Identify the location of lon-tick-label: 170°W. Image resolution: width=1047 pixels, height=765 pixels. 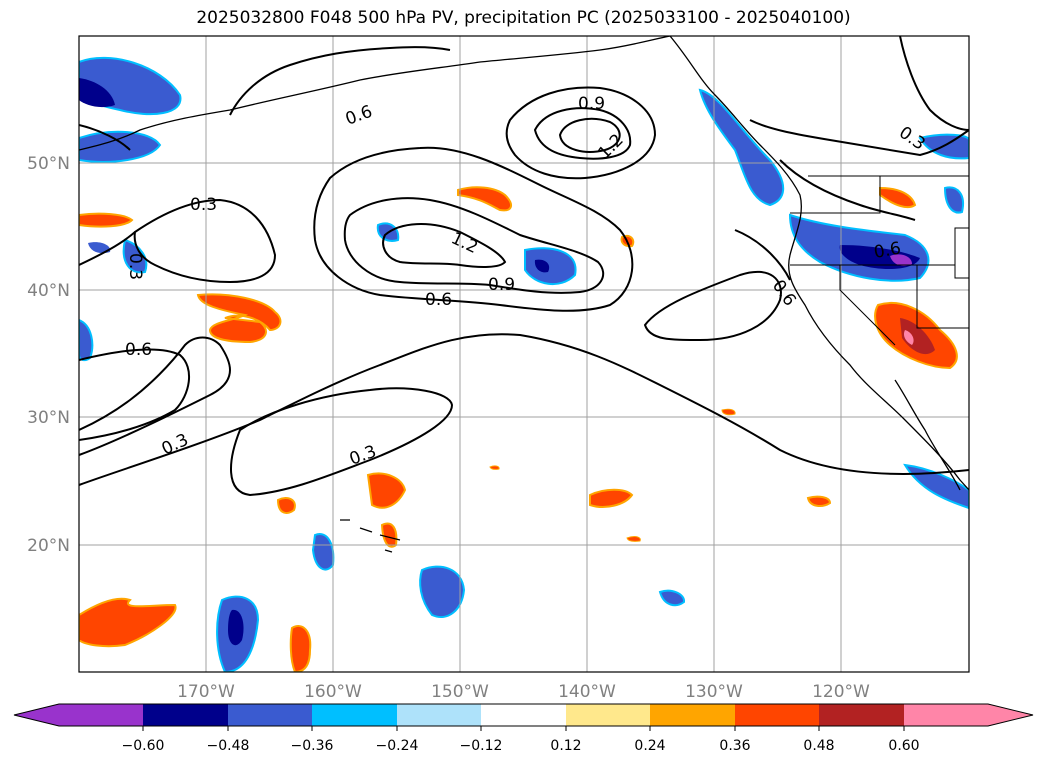
(206, 692).